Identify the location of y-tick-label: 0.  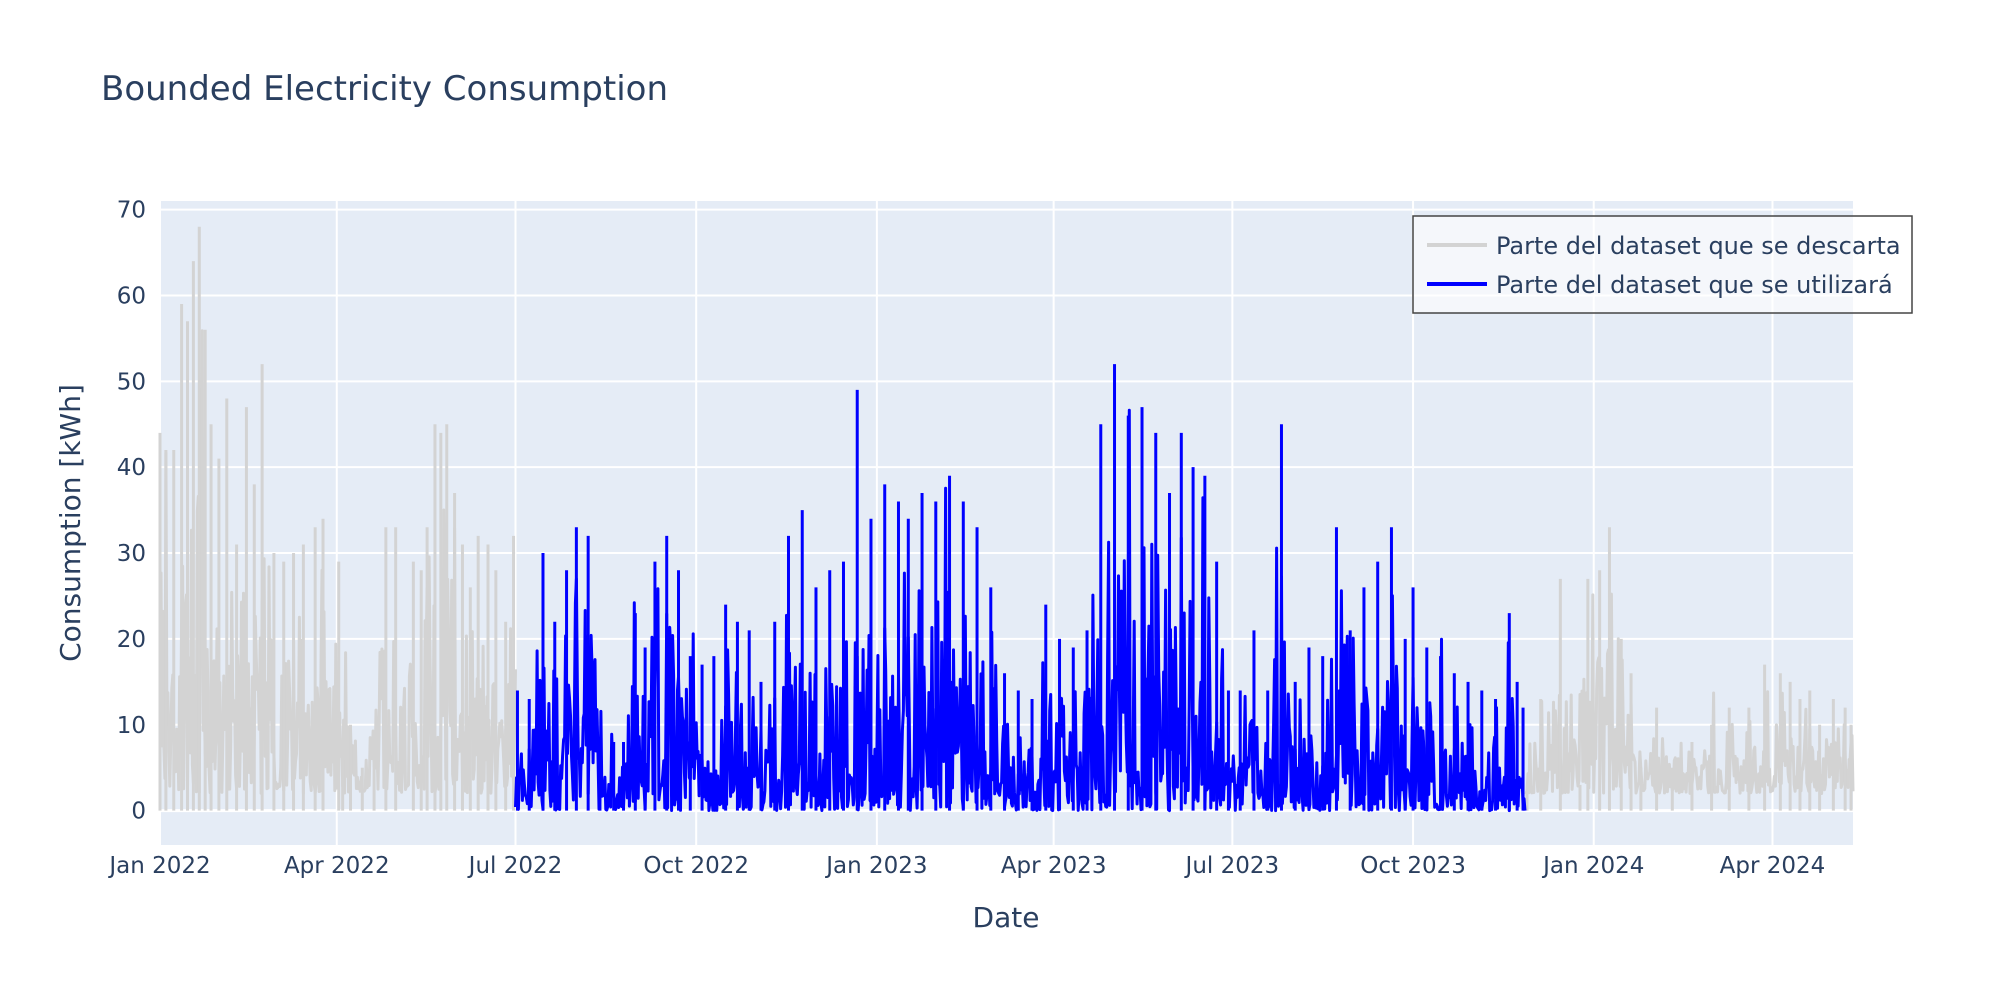
(138, 812).